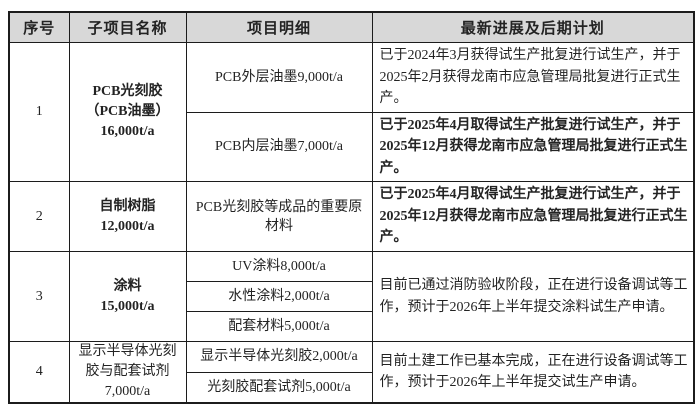  What do you see at coordinates (39, 216) in the screenshot?
I see `row2-no: 2` at bounding box center [39, 216].